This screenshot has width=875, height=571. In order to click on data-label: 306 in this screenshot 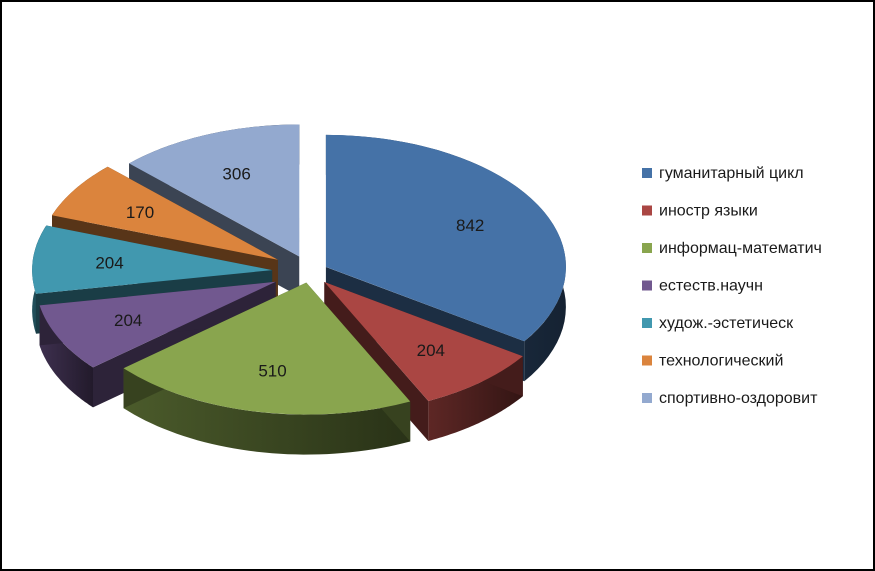, I will do `click(236, 174)`.